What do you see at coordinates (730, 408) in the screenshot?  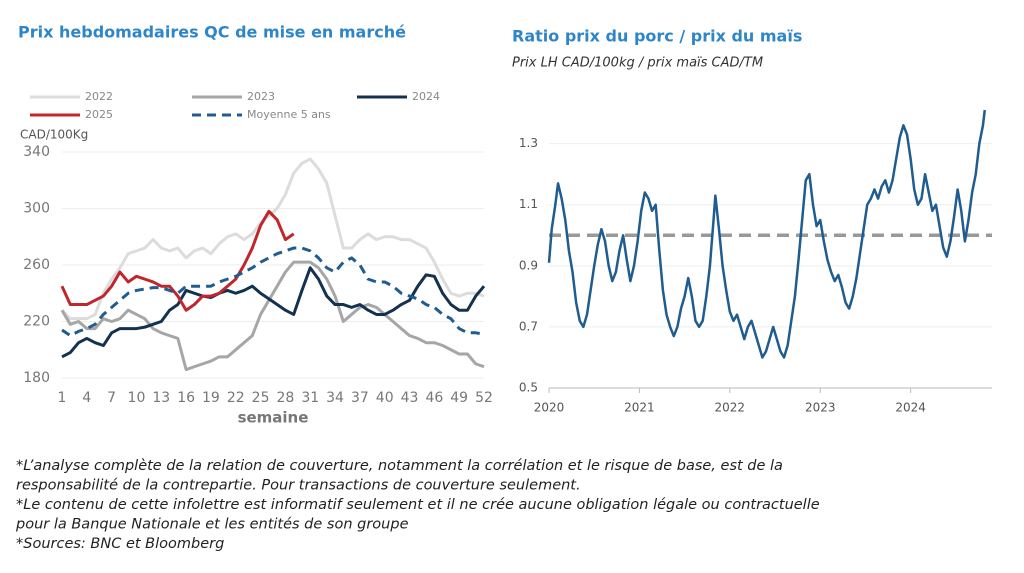 I see `x-tick-label: 2022` at bounding box center [730, 408].